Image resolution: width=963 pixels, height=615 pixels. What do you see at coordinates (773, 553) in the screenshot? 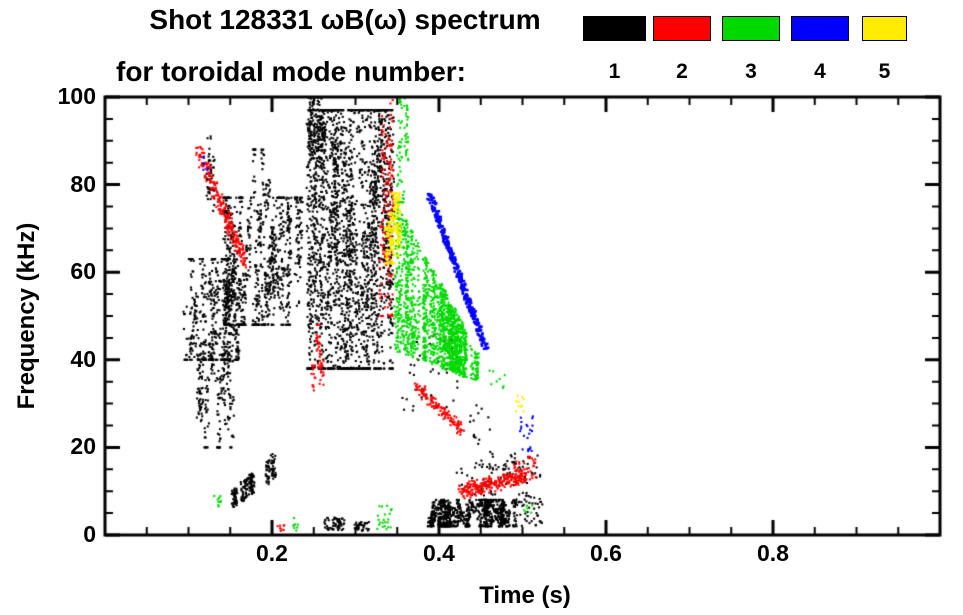
I see `x-tick-label: 0.8` at bounding box center [773, 553].